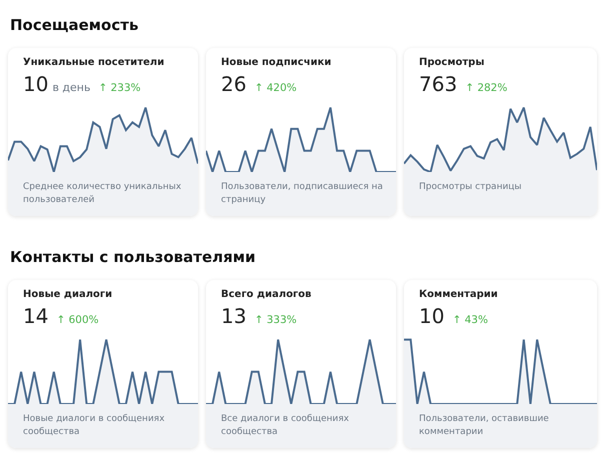 The height and width of the screenshot is (461, 604). Describe the element at coordinates (77, 320) in the screenshot. I see `text: ↑ 600%` at that location.